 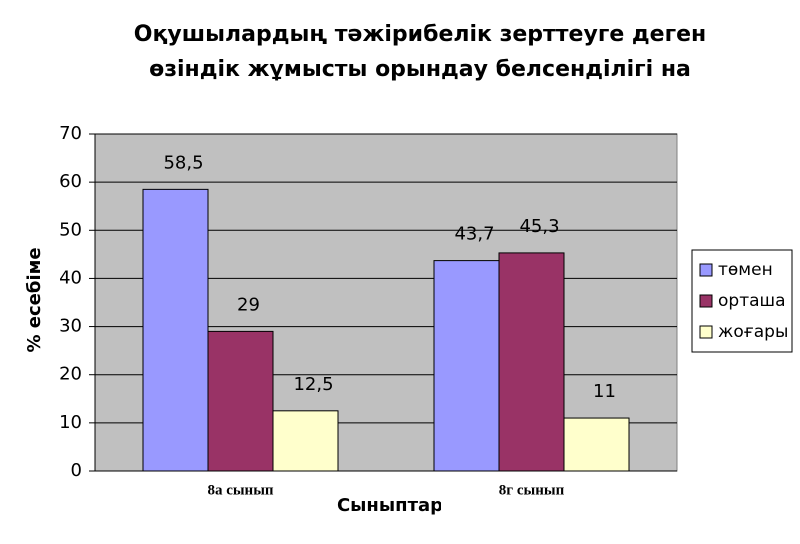 I want to click on y-tick-label: 10, so click(x=70, y=422).